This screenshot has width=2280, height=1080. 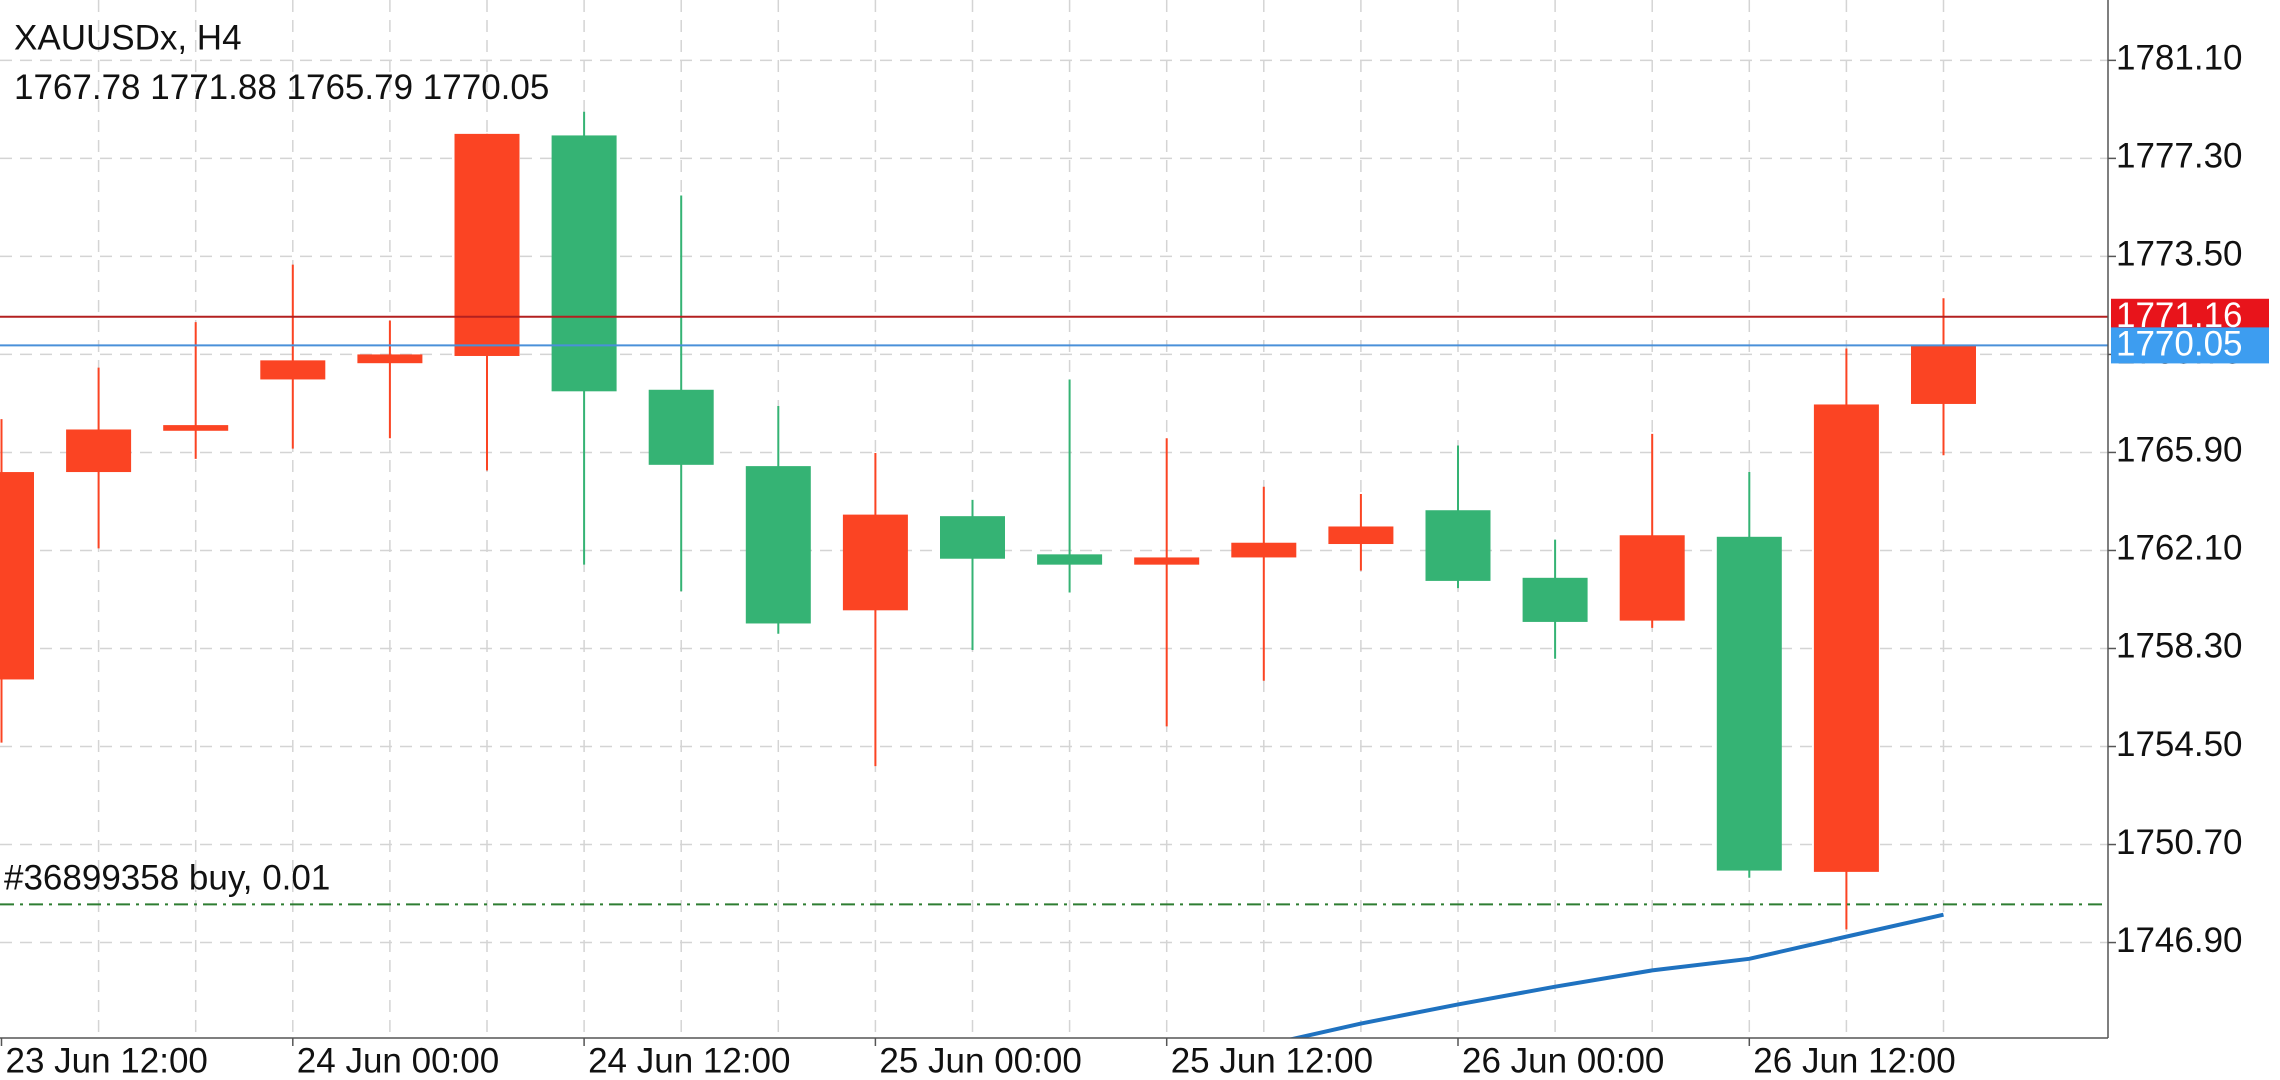 What do you see at coordinates (2179, 58) in the screenshot?
I see `y-tick-label: 1781.10` at bounding box center [2179, 58].